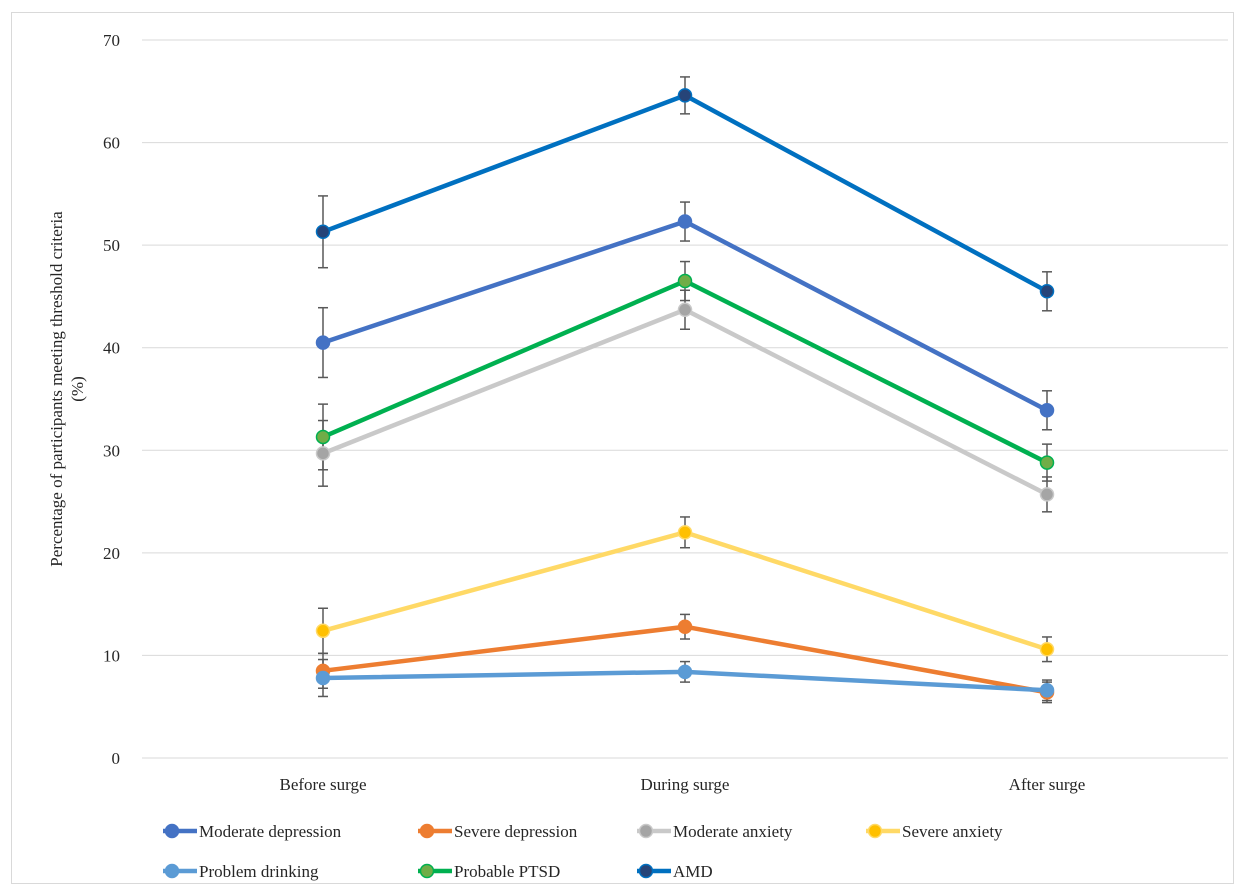 This screenshot has height=895, width=1246. I want to click on y-tick-label: 70, so click(111, 40).